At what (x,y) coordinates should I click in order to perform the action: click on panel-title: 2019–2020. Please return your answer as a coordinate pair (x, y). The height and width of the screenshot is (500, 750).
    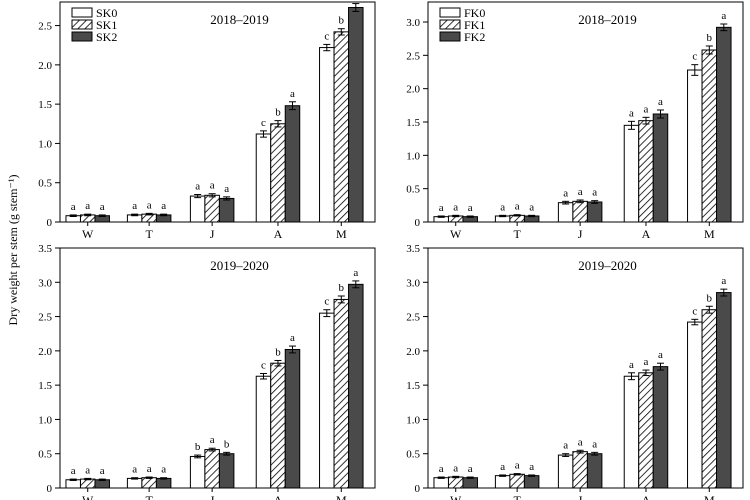
    Looking at the image, I should click on (607, 265).